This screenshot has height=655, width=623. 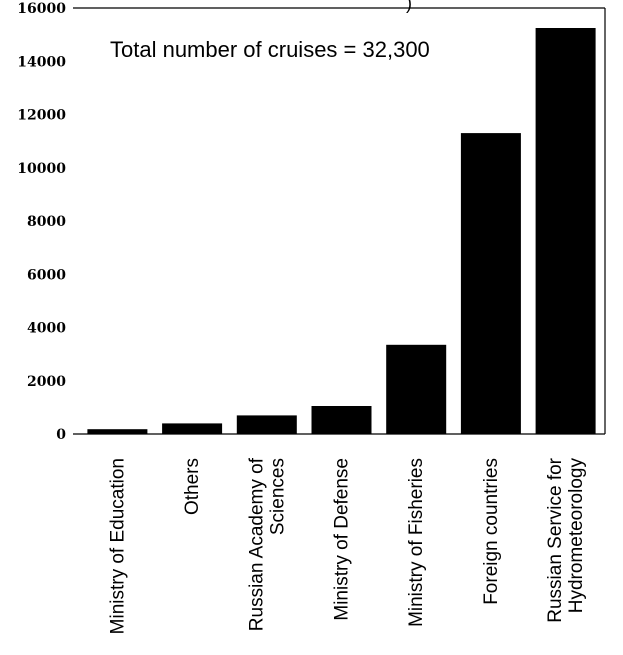 What do you see at coordinates (270, 49) in the screenshot?
I see `chart-annotation: Total number of cruises = 32,300` at bounding box center [270, 49].